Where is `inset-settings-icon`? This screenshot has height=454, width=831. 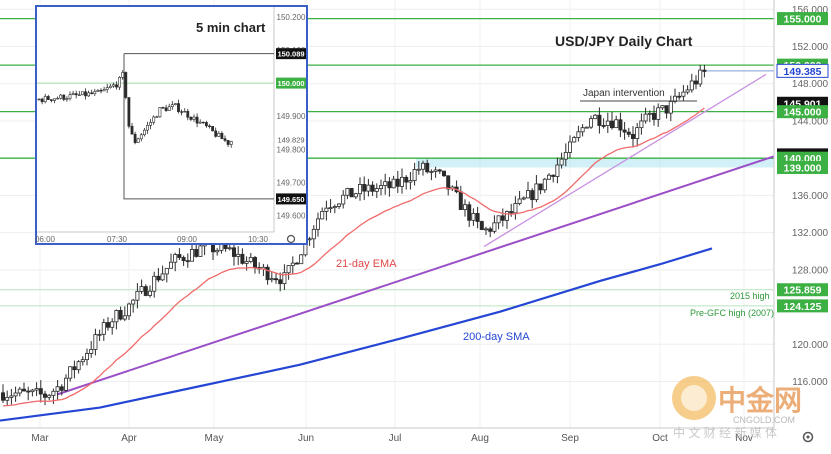
inset-settings-icon is located at coordinates (291, 239).